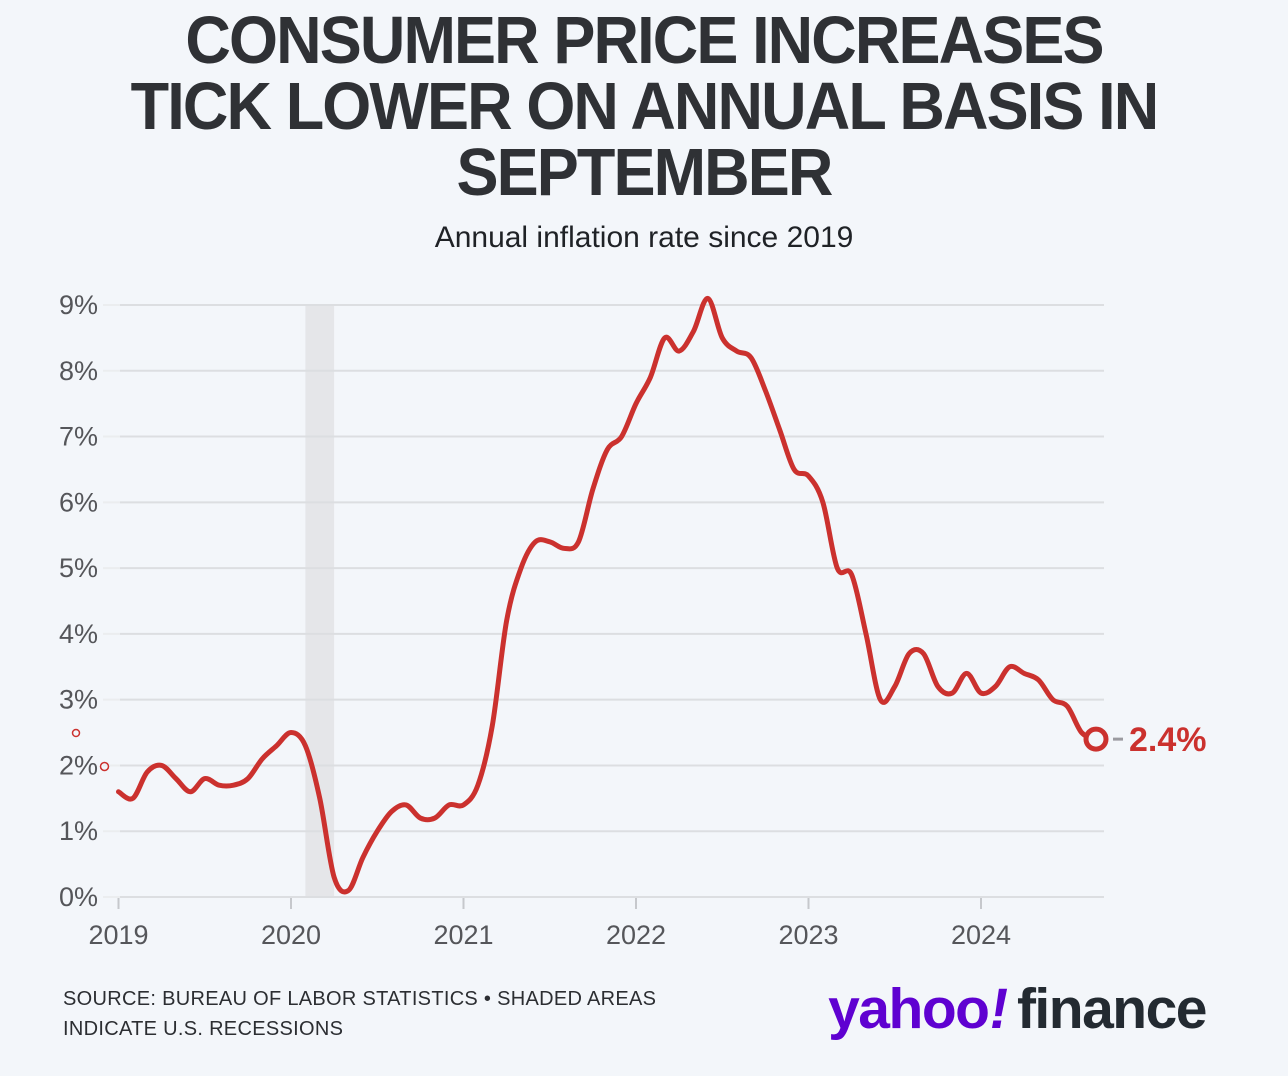  Describe the element at coordinates (78, 305) in the screenshot. I see `y-tick-label: 9%` at that location.